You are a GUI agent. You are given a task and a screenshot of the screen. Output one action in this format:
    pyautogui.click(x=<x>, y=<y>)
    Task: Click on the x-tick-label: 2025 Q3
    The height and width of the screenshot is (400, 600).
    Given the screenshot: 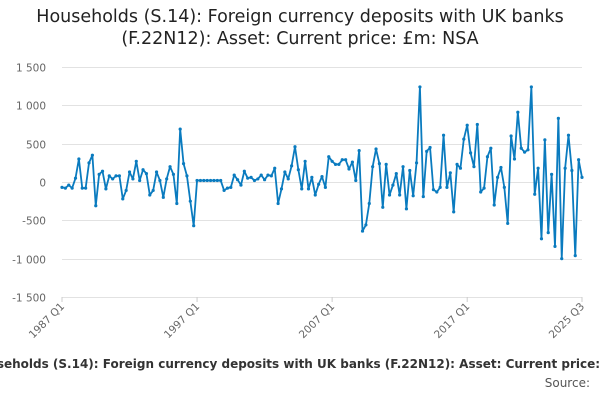 What is the action you would take?
    pyautogui.click(x=567, y=321)
    